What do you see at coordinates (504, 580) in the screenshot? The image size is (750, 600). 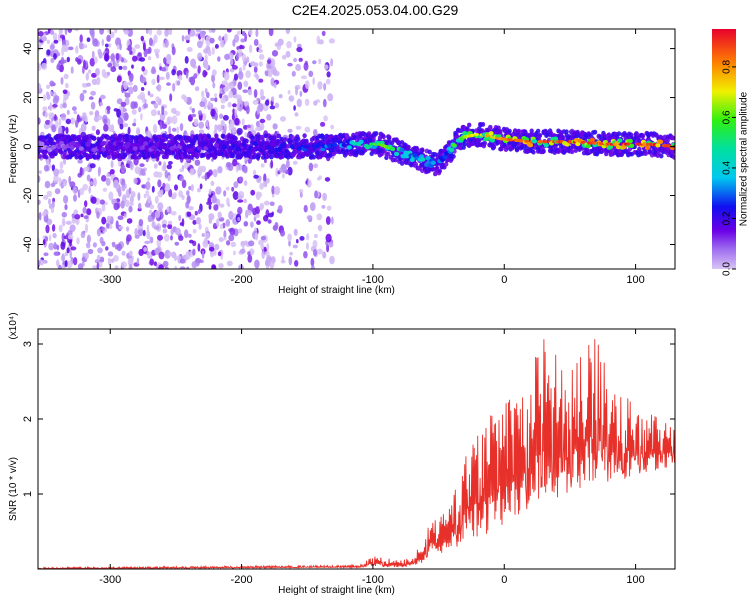 I see `x-tick-label: 0` at bounding box center [504, 580].